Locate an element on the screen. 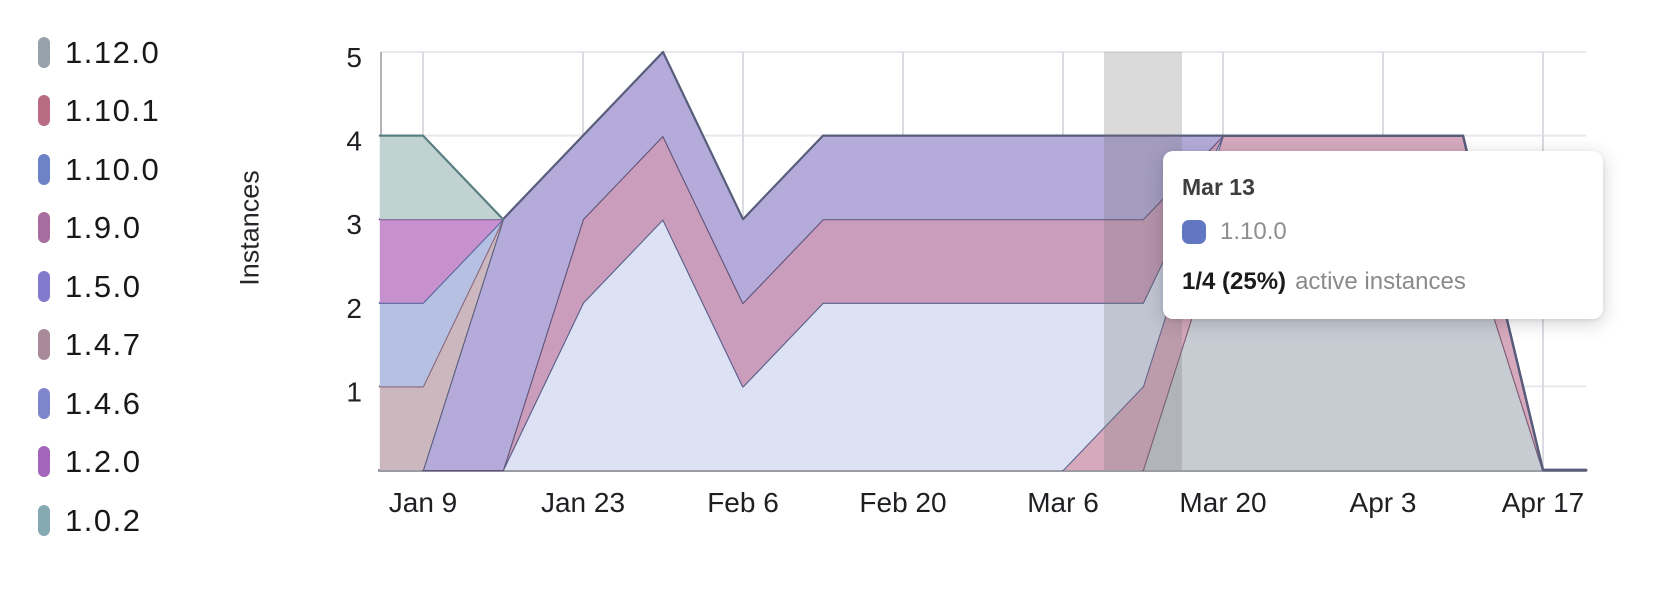 This screenshot has height=592, width=1680. svg-text: Feb 20 is located at coordinates (902, 502).